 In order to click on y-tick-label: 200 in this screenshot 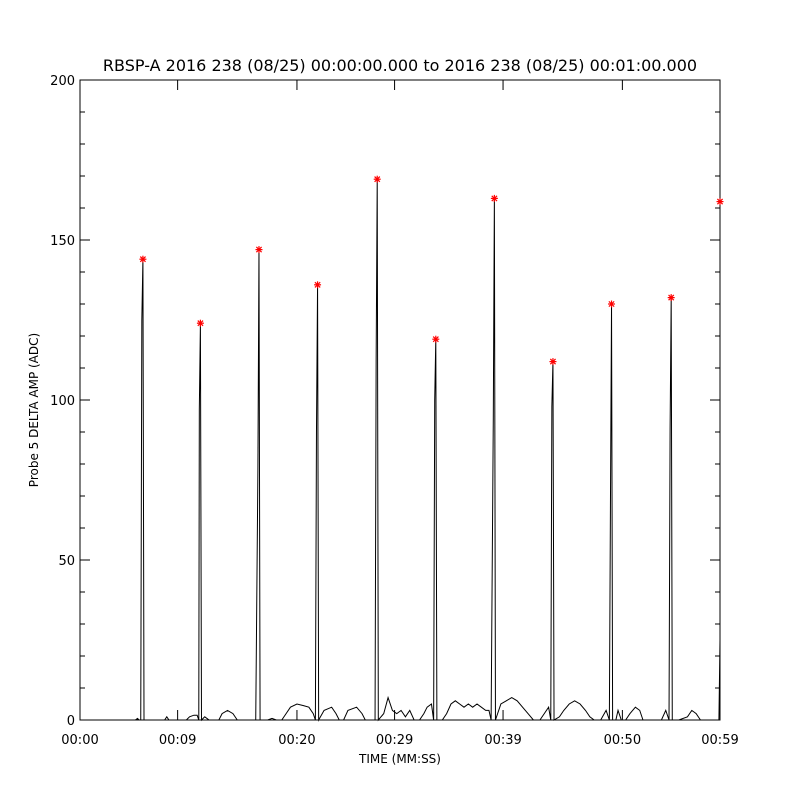, I will do `click(62, 81)`.